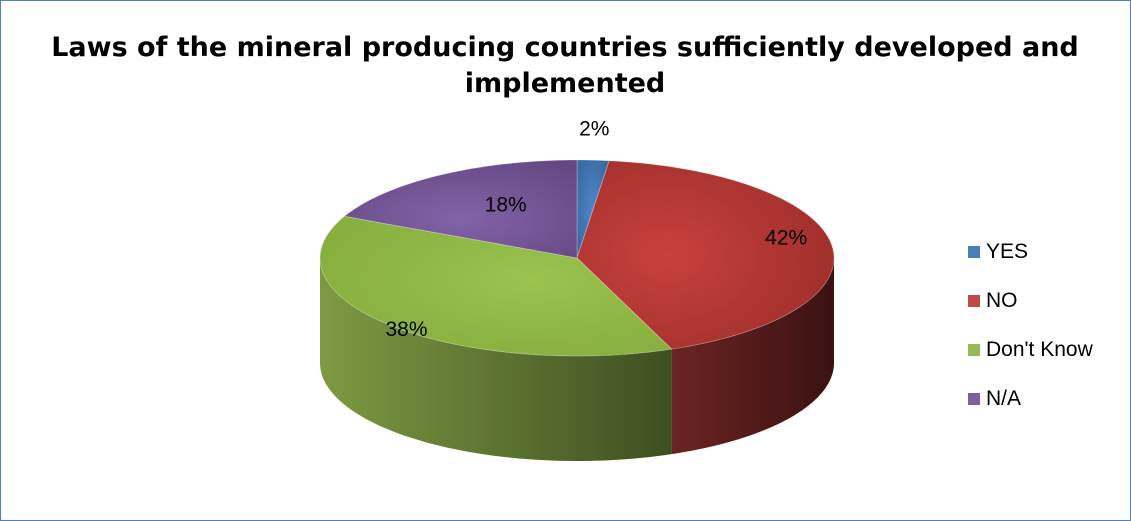 The image size is (1131, 521). What do you see at coordinates (974, 252) in the screenshot?
I see `legend-swatch-yes` at bounding box center [974, 252].